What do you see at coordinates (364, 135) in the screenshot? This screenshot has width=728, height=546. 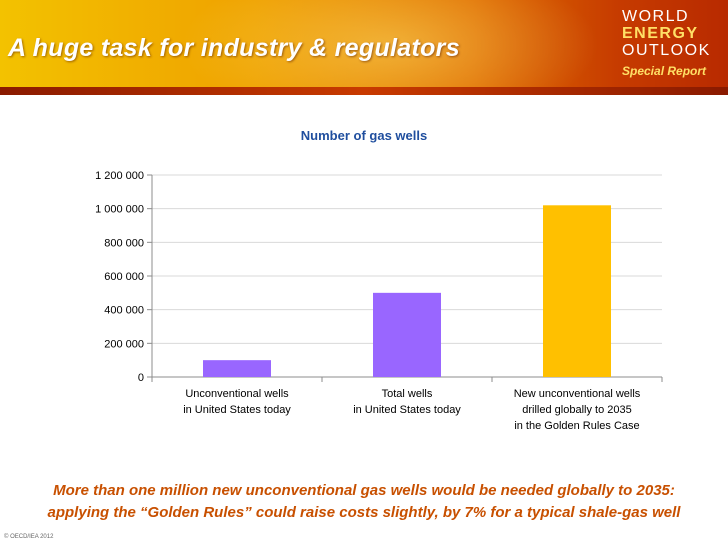 I see `chart-title: Number of gas wells` at bounding box center [364, 135].